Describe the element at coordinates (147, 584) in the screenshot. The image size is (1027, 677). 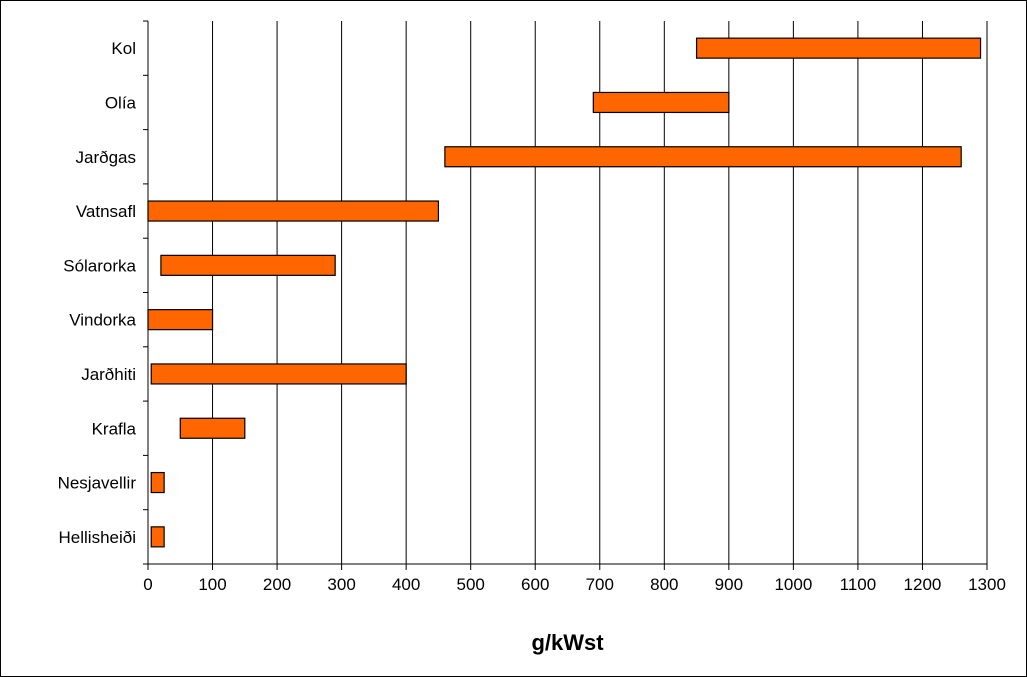
I see `x-tick-label: 0` at that location.